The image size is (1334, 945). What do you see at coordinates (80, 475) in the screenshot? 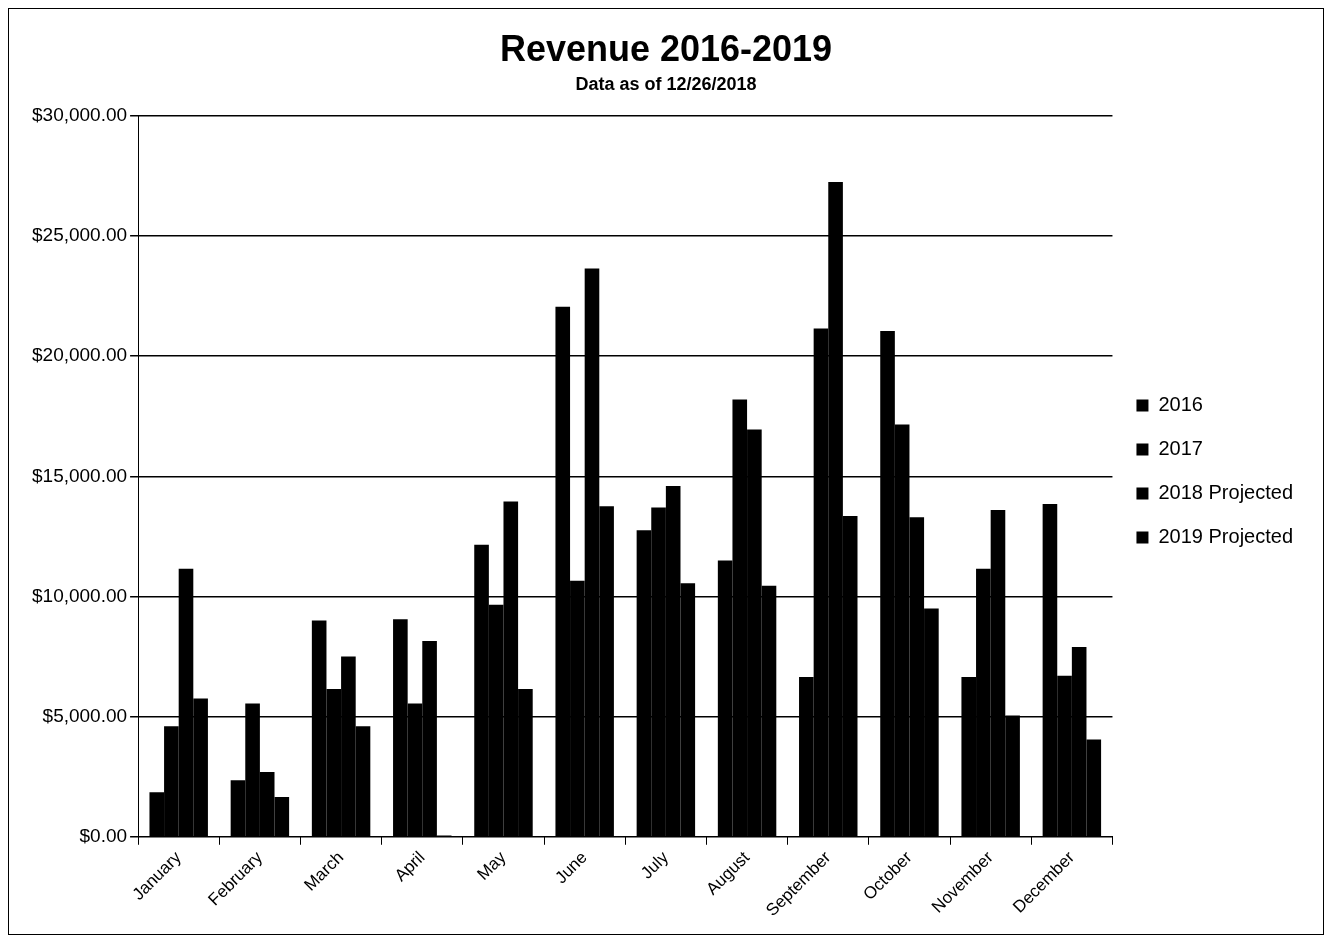
I see `y-tick-label: $15,000.00` at bounding box center [80, 475].